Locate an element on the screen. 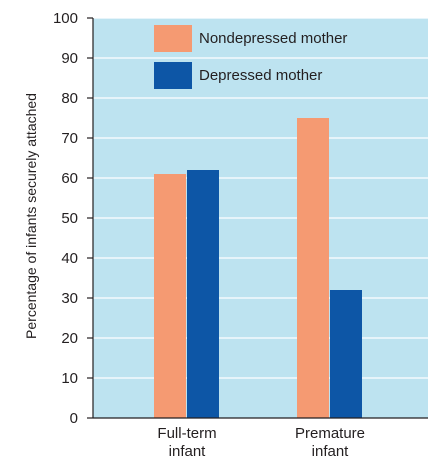 Image resolution: width=448 pixels, height=465 pixels. x-tick-label: Premature infant is located at coordinates (330, 442).